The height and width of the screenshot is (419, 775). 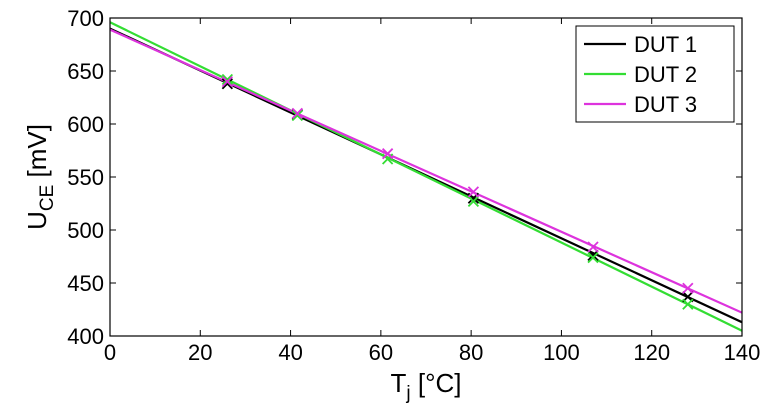 I want to click on x-axis-label: Tj [°C], so click(x=426, y=386).